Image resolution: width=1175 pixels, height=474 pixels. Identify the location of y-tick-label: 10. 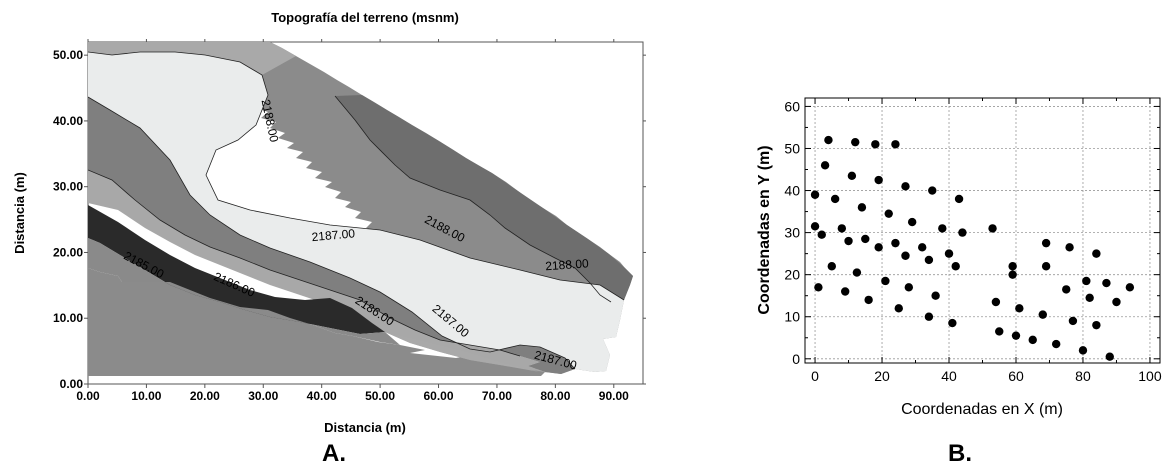
(792, 317).